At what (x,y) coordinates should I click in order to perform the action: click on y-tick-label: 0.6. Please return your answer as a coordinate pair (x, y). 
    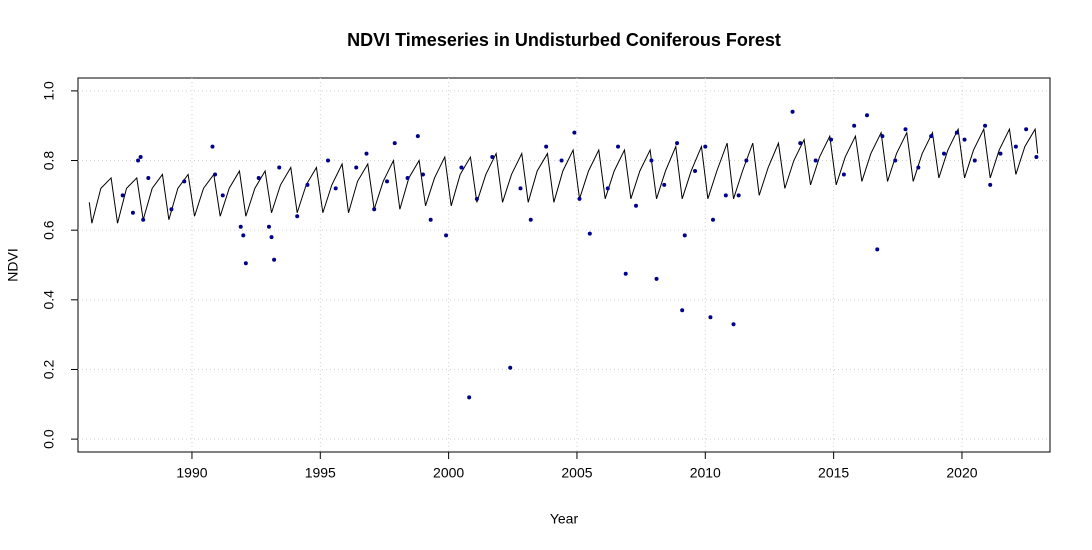
    Looking at the image, I should click on (49, 230).